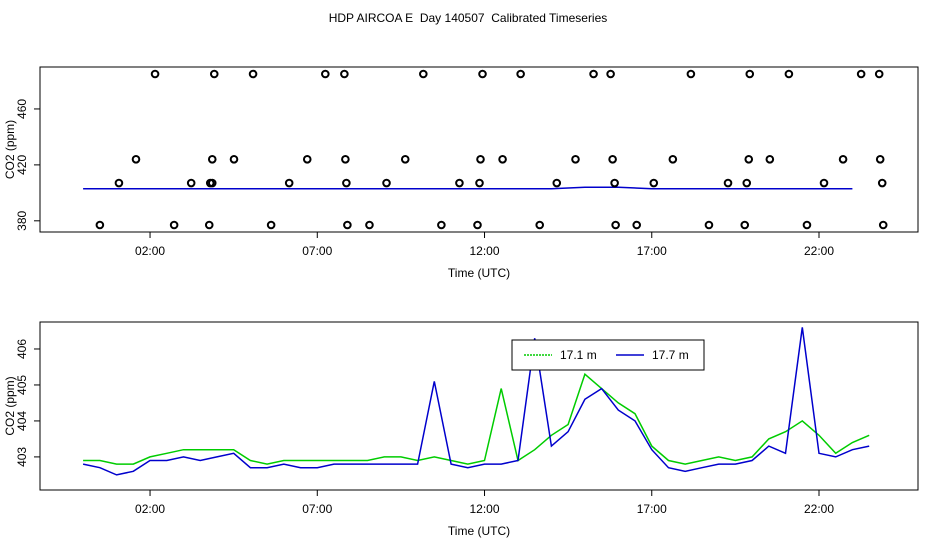 Image resolution: width=936 pixels, height=540 pixels. What do you see at coordinates (476, 418) in the screenshot?
I see `series-line` at bounding box center [476, 418].